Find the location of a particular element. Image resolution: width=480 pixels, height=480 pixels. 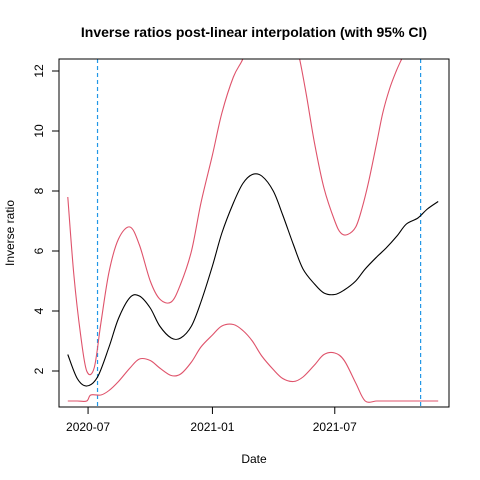

x-tick-label-3: 2021-07 is located at coordinates (335, 427).